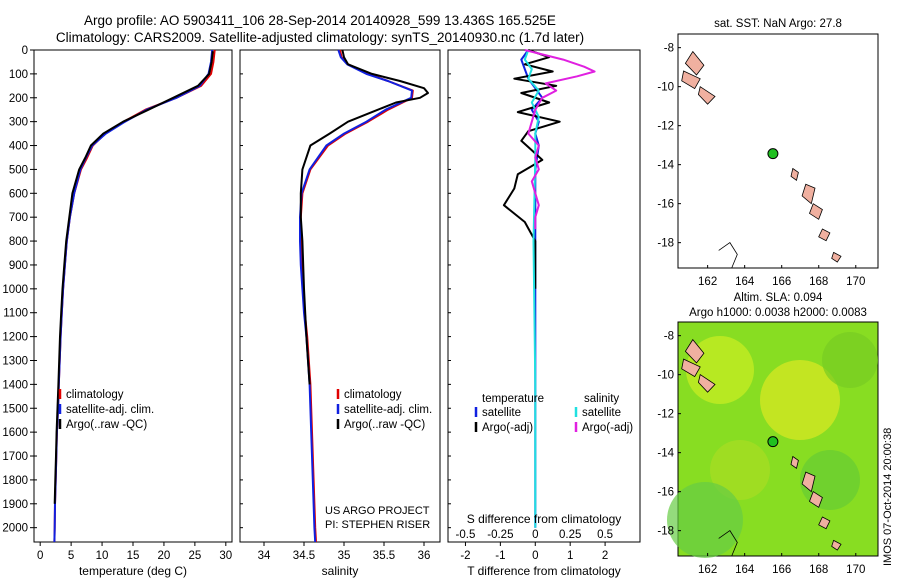 The height and width of the screenshot is (580, 900). Describe the element at coordinates (15, 314) in the screenshot. I see `y-tick-label: 1100` at that location.